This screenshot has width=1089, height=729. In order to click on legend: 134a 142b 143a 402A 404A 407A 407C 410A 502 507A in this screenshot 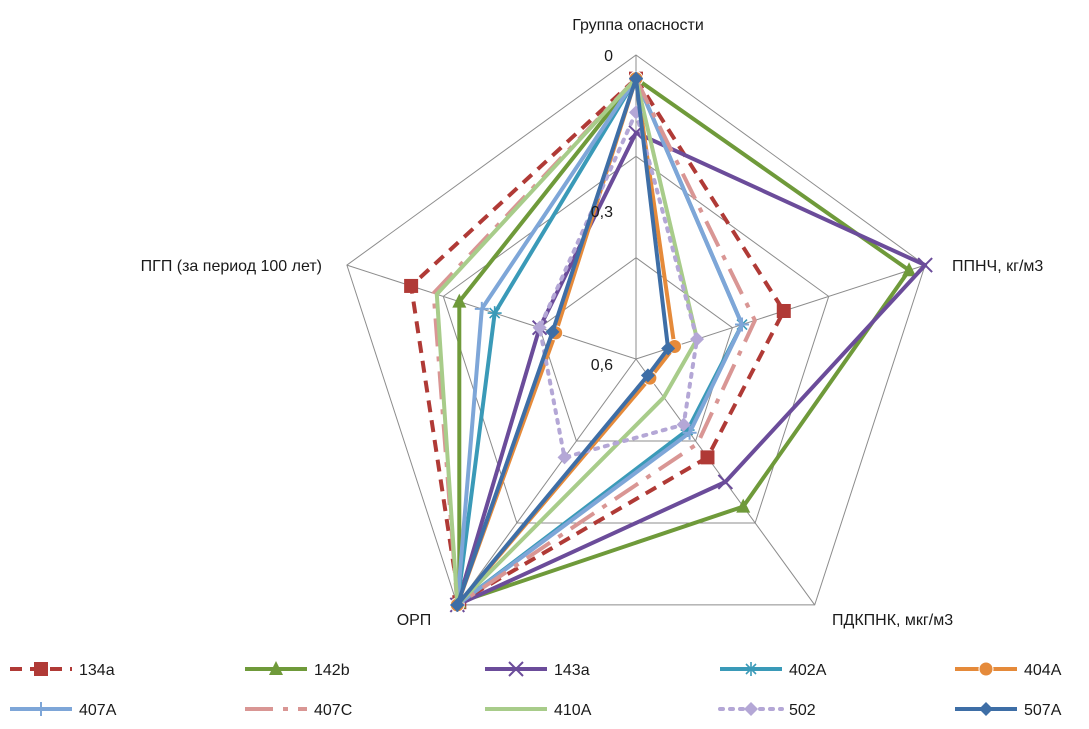, I will do `click(536, 690)`.